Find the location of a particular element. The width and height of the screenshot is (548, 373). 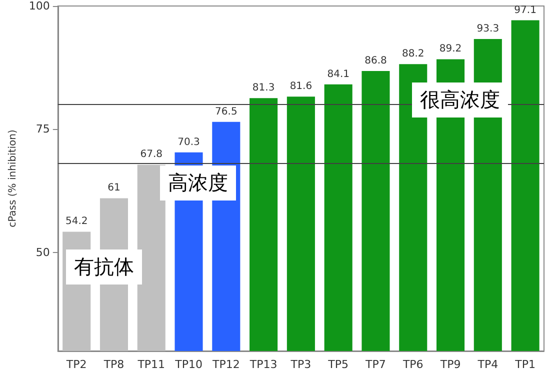

y-tick-label: 75 is located at coordinates (43, 129).